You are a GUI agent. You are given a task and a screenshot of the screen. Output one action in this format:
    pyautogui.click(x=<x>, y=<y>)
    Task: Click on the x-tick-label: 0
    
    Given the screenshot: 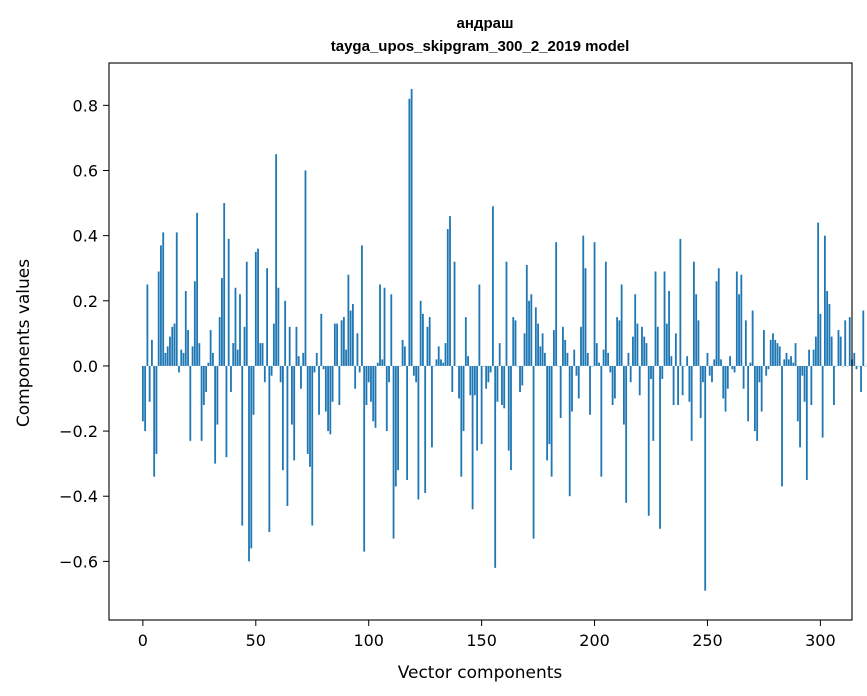 What is the action you would take?
    pyautogui.click(x=143, y=640)
    